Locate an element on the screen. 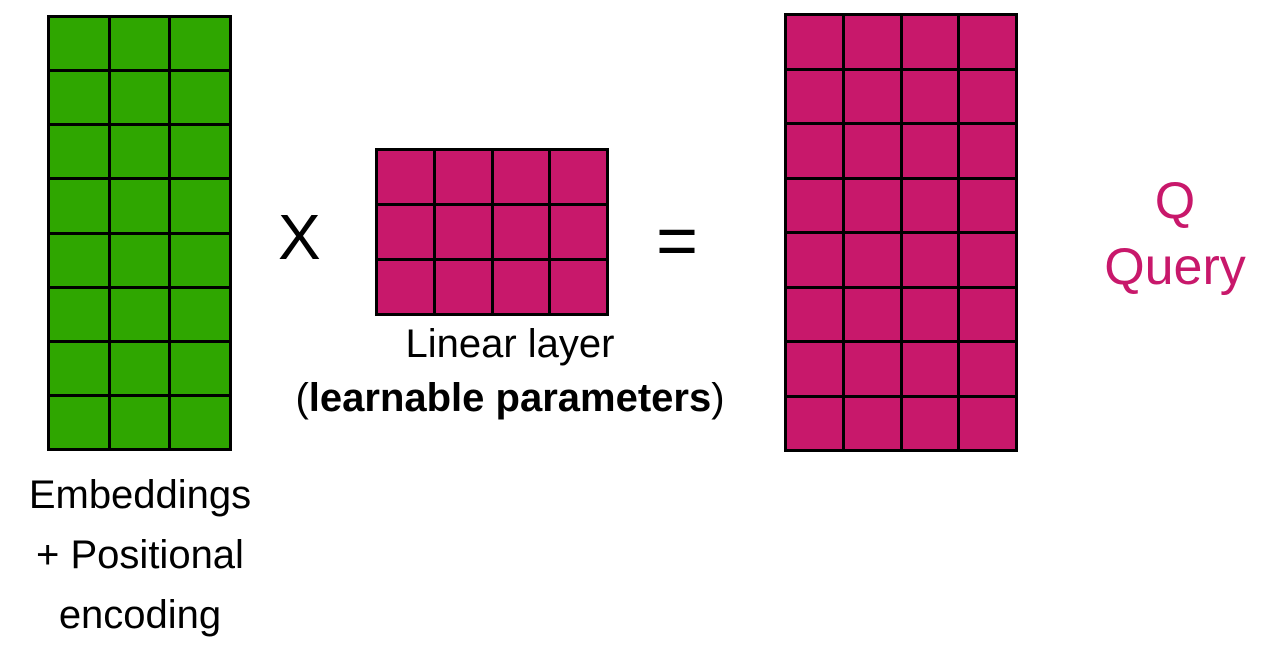  paren-open: ( is located at coordinates (302, 398).